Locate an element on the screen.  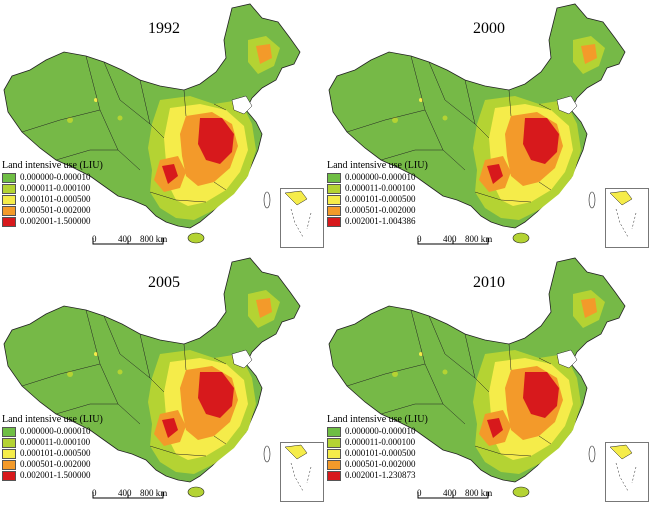
legend-item: 0.002001-1.230873 is located at coordinates (377, 475).